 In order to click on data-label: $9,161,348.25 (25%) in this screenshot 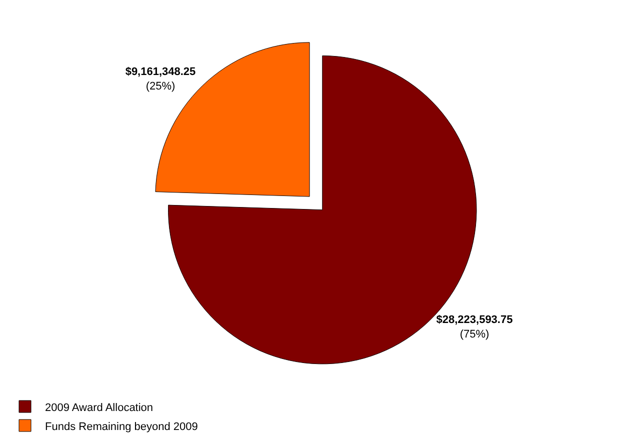, I will do `click(160, 79)`.